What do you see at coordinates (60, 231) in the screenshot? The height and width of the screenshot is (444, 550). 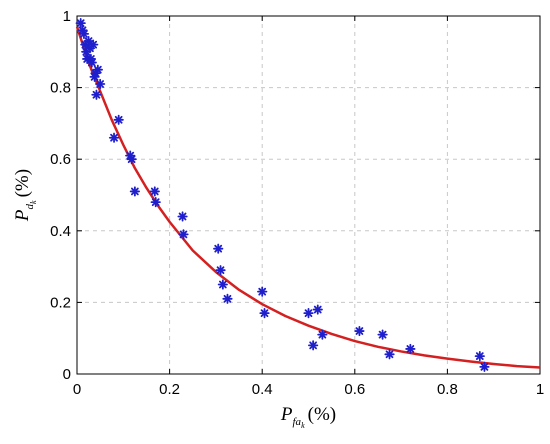 I see `y-tick-label: 0.4` at bounding box center [60, 231].